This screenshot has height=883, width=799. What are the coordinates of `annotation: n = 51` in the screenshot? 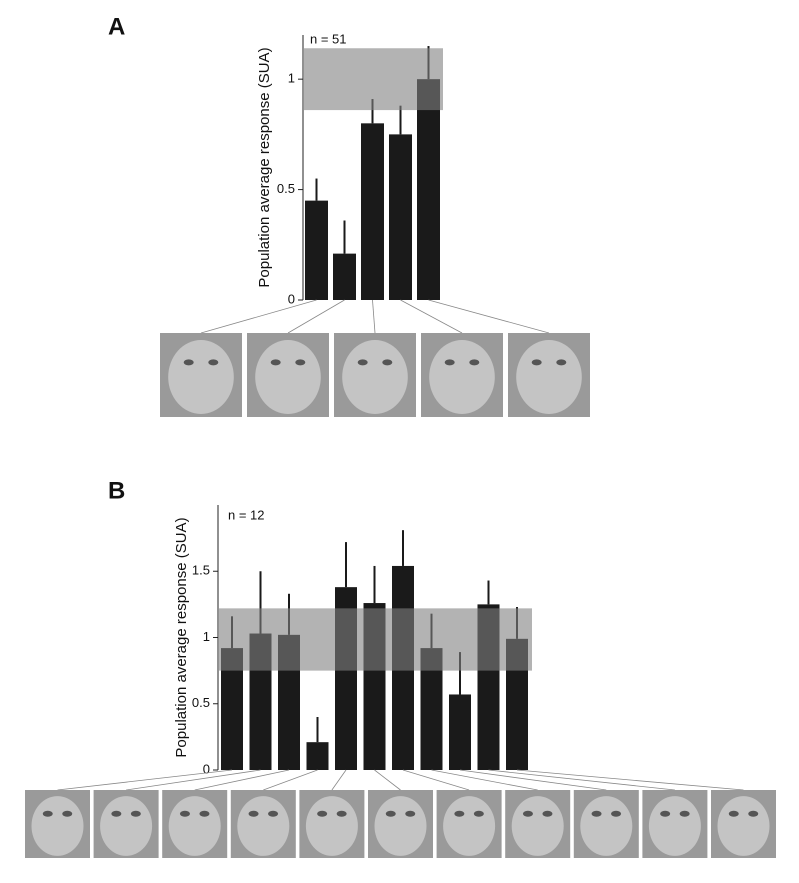 It's located at (328, 38).